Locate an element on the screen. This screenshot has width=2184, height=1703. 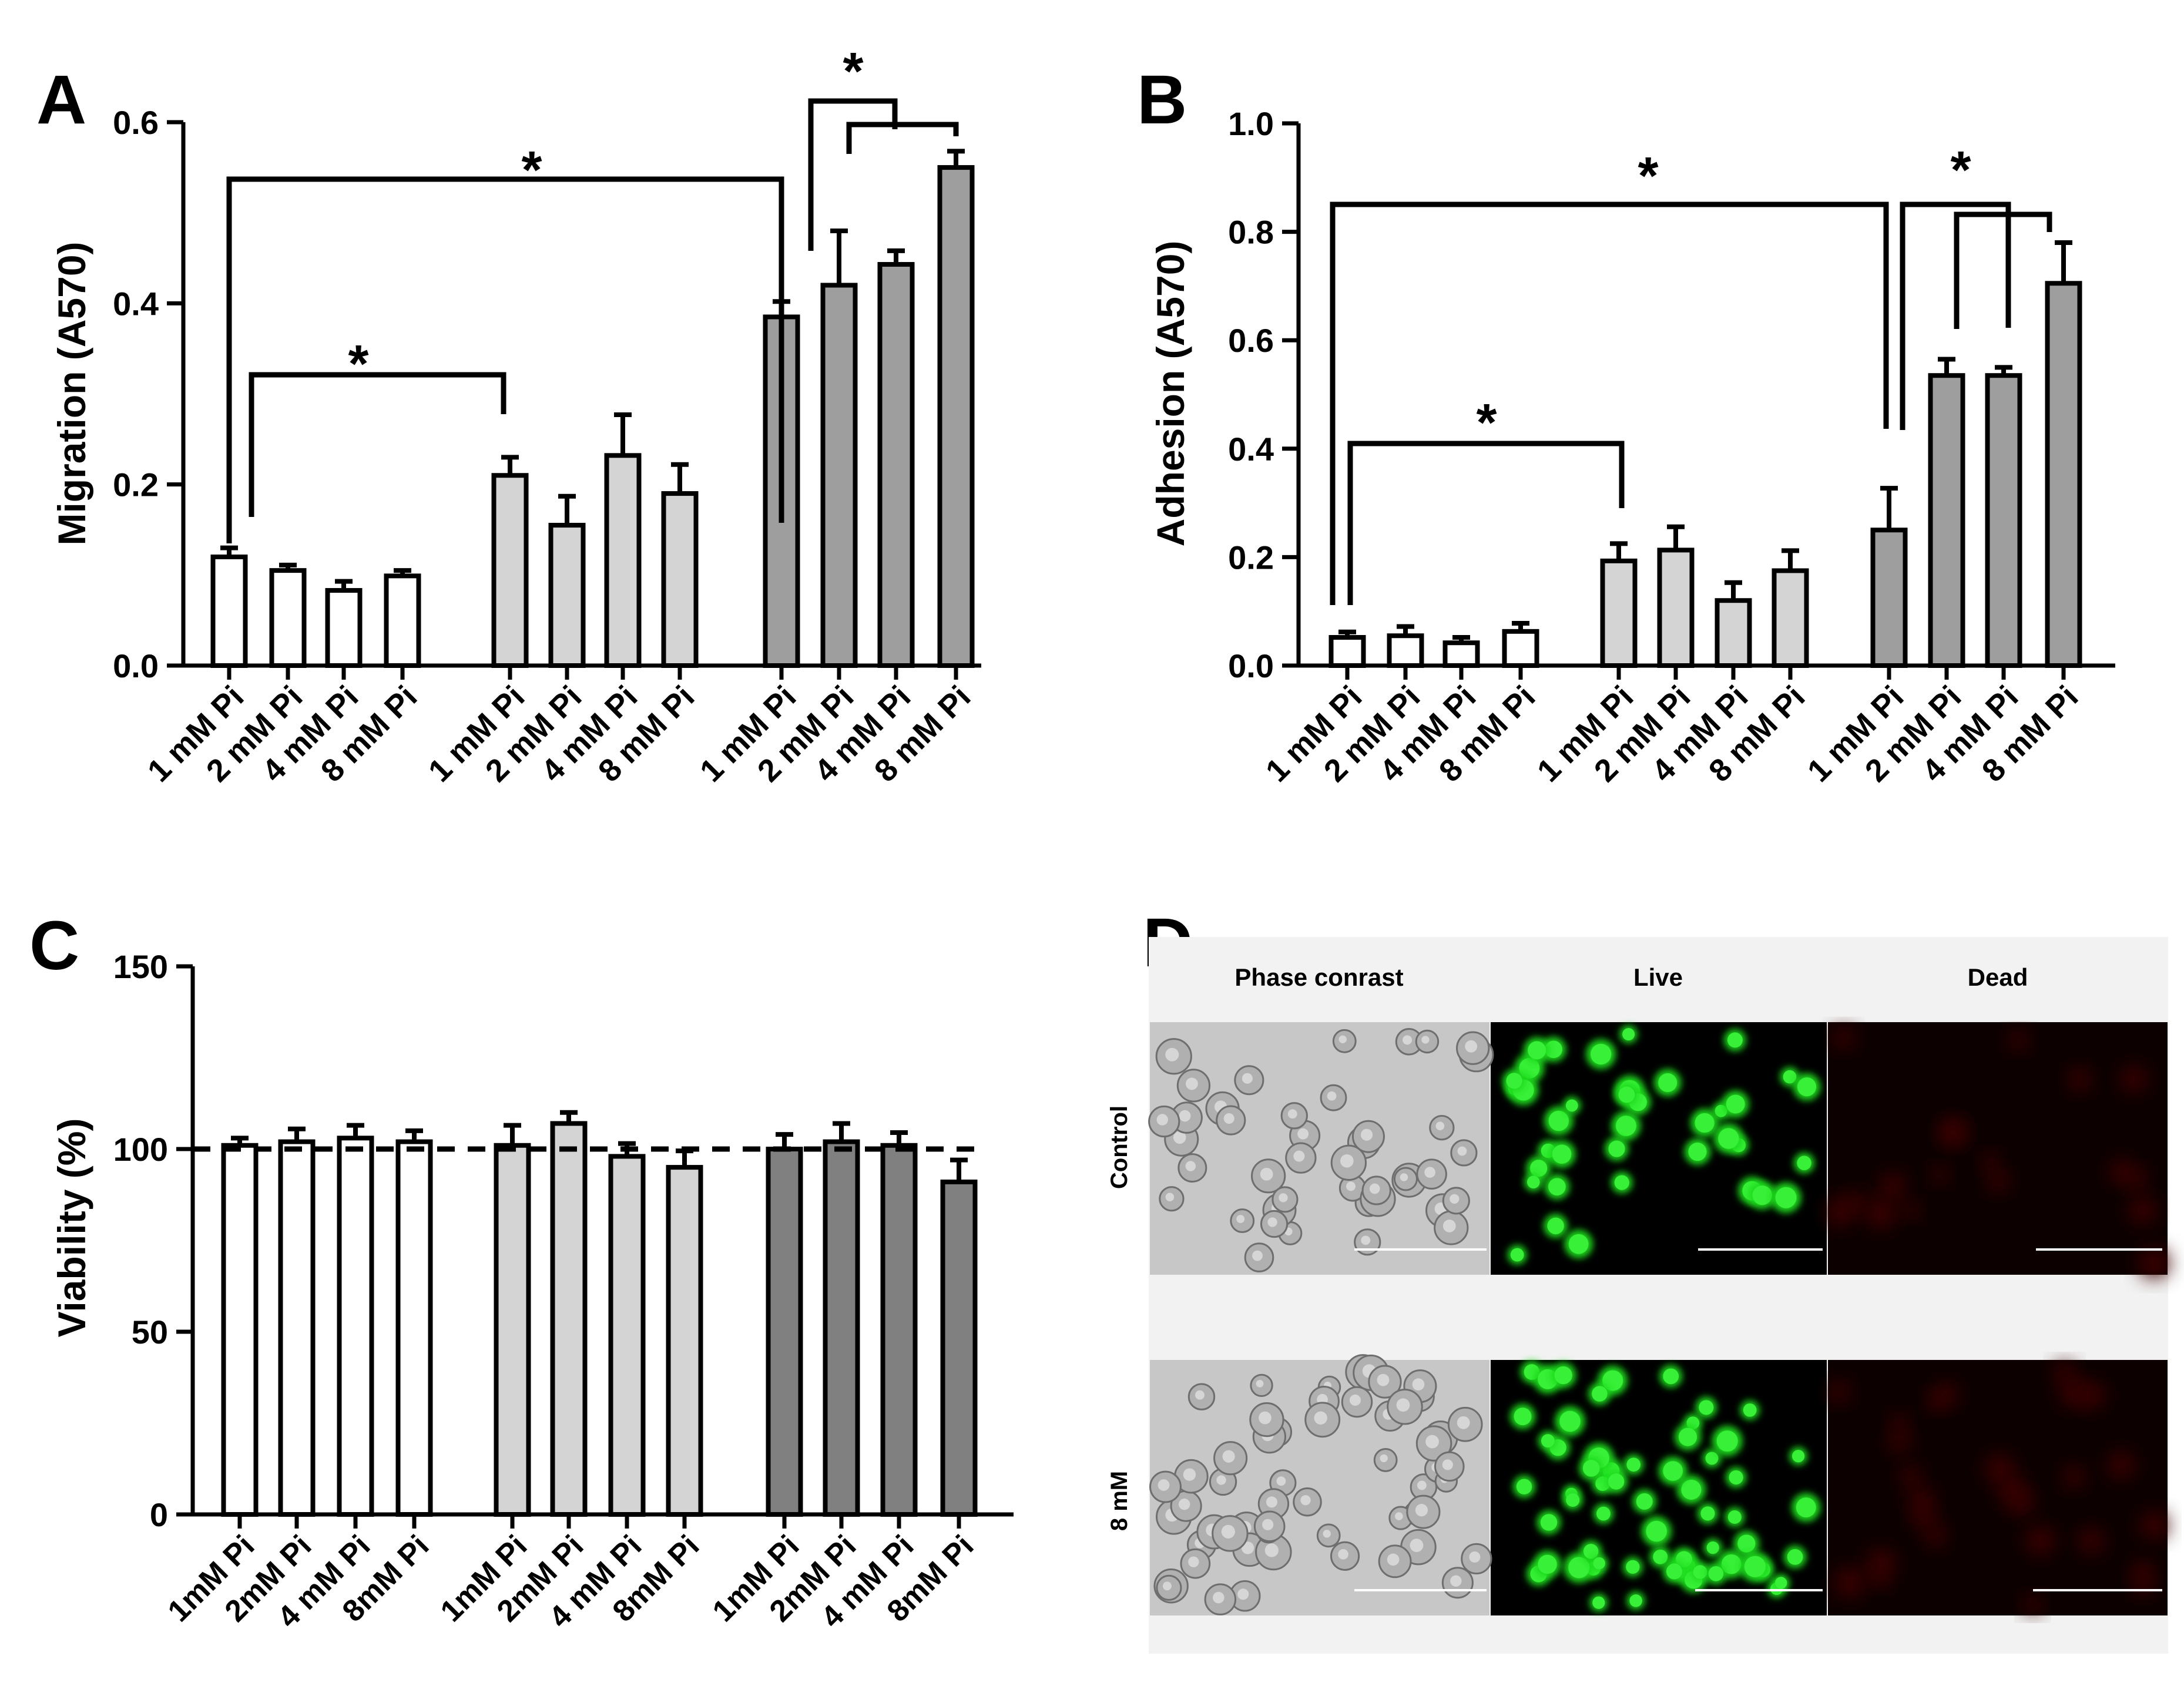
column-header-dead: Dead is located at coordinates (1998, 977).